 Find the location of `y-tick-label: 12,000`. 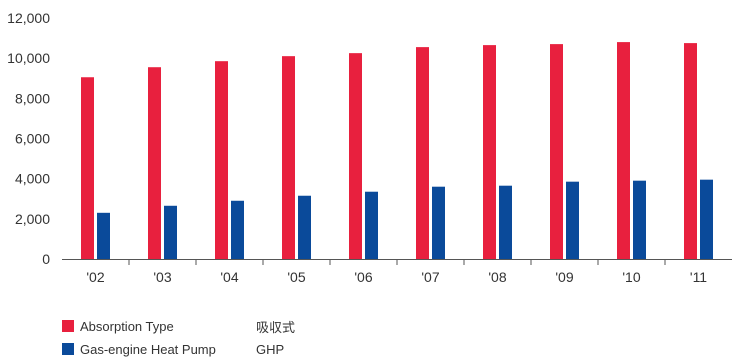

y-tick-label: 12,000 is located at coordinates (28, 18).